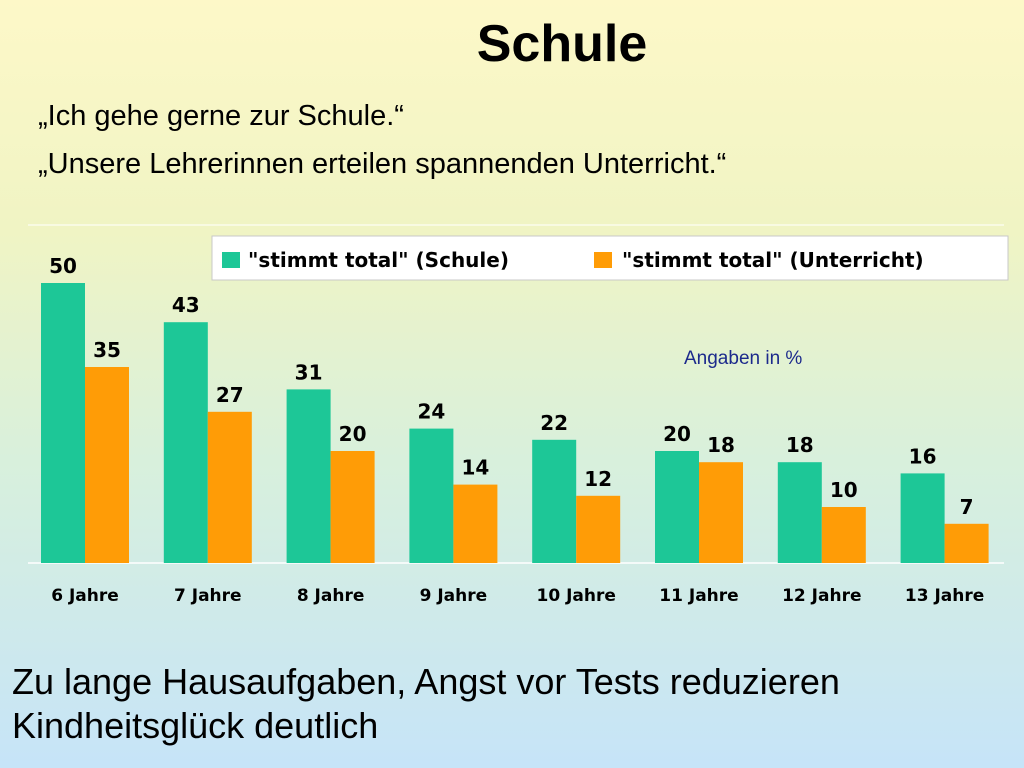  What do you see at coordinates (698, 596) in the screenshot?
I see `x-tick-label-6: 11 Jahre` at bounding box center [698, 596].